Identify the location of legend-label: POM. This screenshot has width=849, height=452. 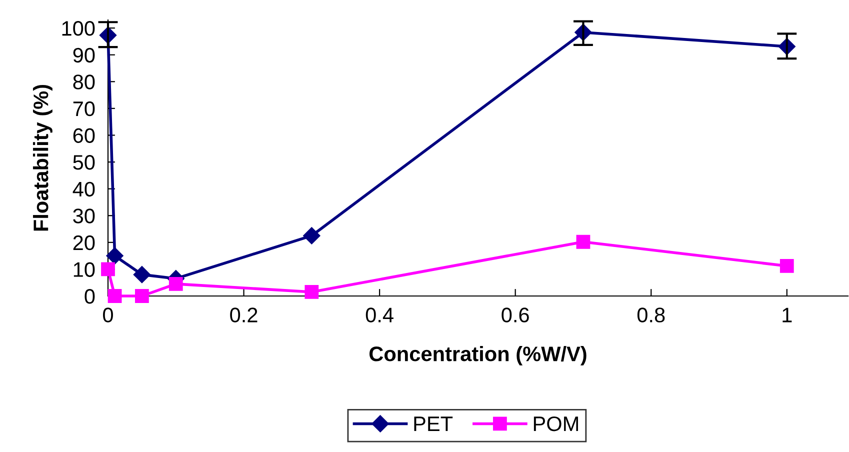
(556, 424).